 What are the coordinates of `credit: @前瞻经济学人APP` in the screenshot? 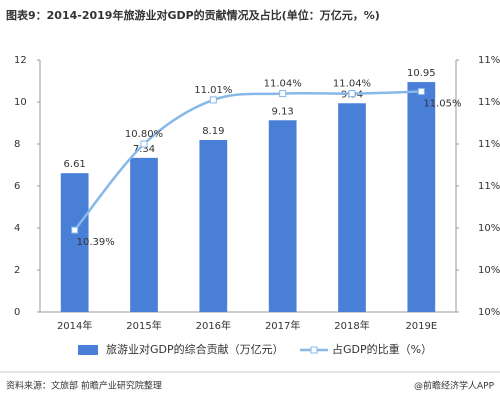 It's located at (454, 386).